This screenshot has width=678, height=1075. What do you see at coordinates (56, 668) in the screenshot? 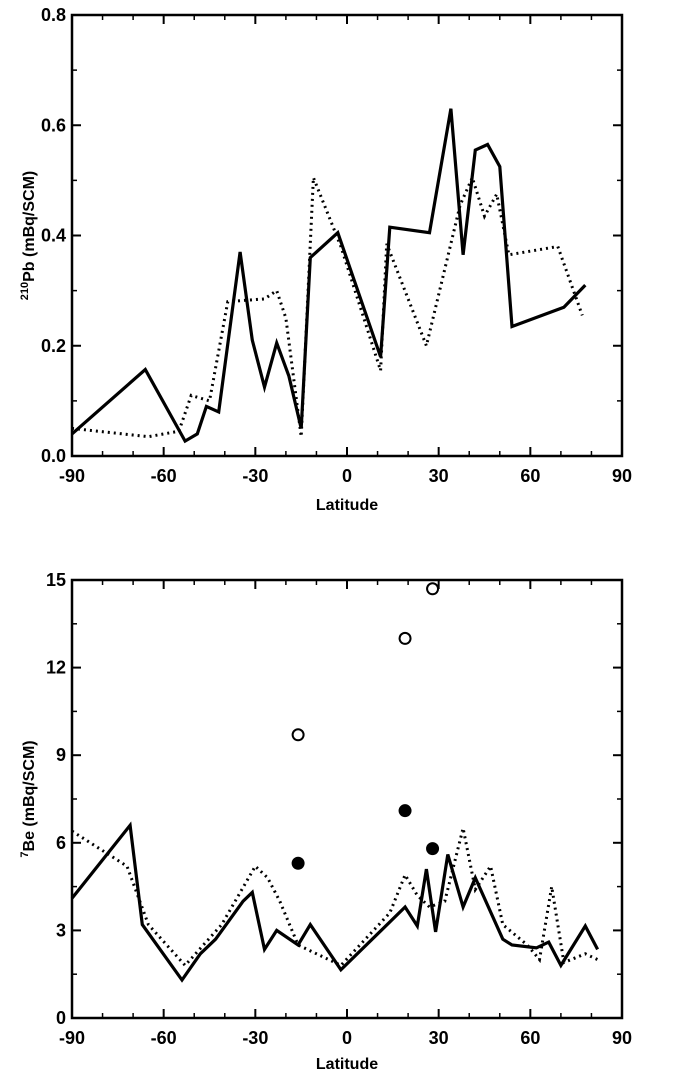
I see `y-tick-label: 12` at bounding box center [56, 668].